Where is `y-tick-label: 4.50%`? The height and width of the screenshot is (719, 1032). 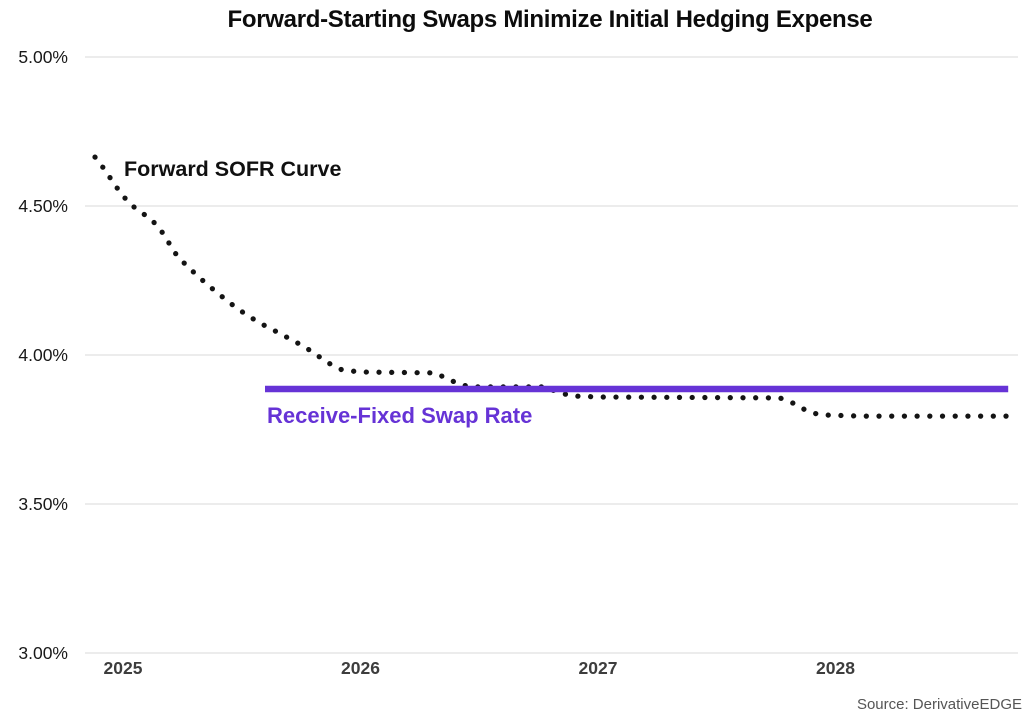 y-tick-label: 4.50% is located at coordinates (43, 206).